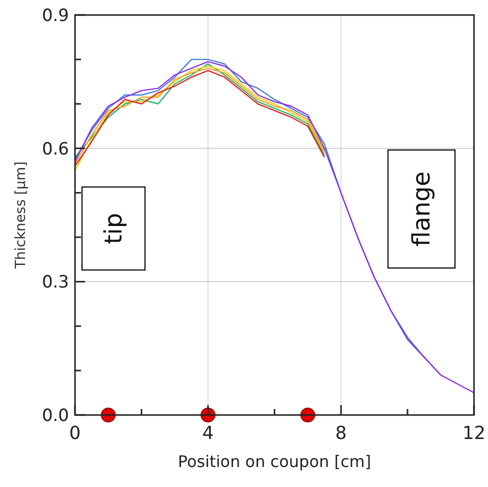 This screenshot has width=488, height=487. What do you see at coordinates (55, 16) in the screenshot?
I see `y-tick-label: 0.9` at bounding box center [55, 16].